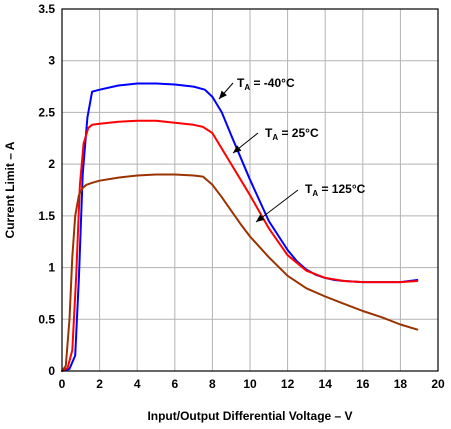 Image resolution: width=451 pixels, height=429 pixels. I want to click on x-tick-label: 14, so click(326, 384).